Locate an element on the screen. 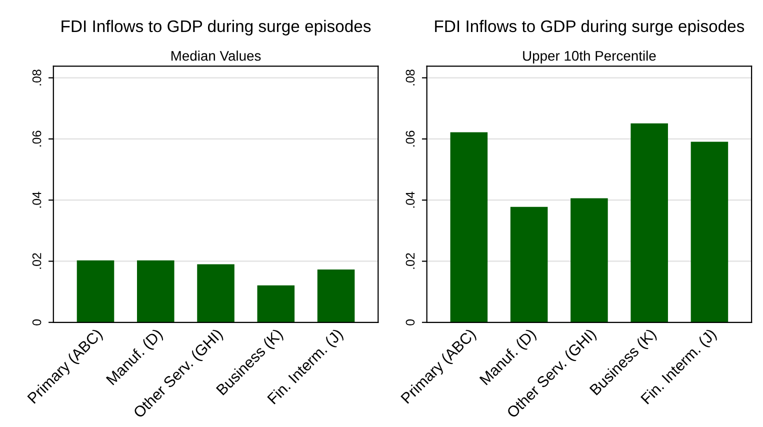  chart-subtitle: Upper 10th Percentile is located at coordinates (589, 57).